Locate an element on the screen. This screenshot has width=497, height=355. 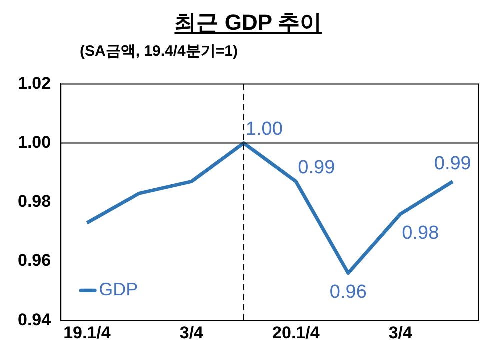
y-tick-label: 1.00 is located at coordinates (35, 142).